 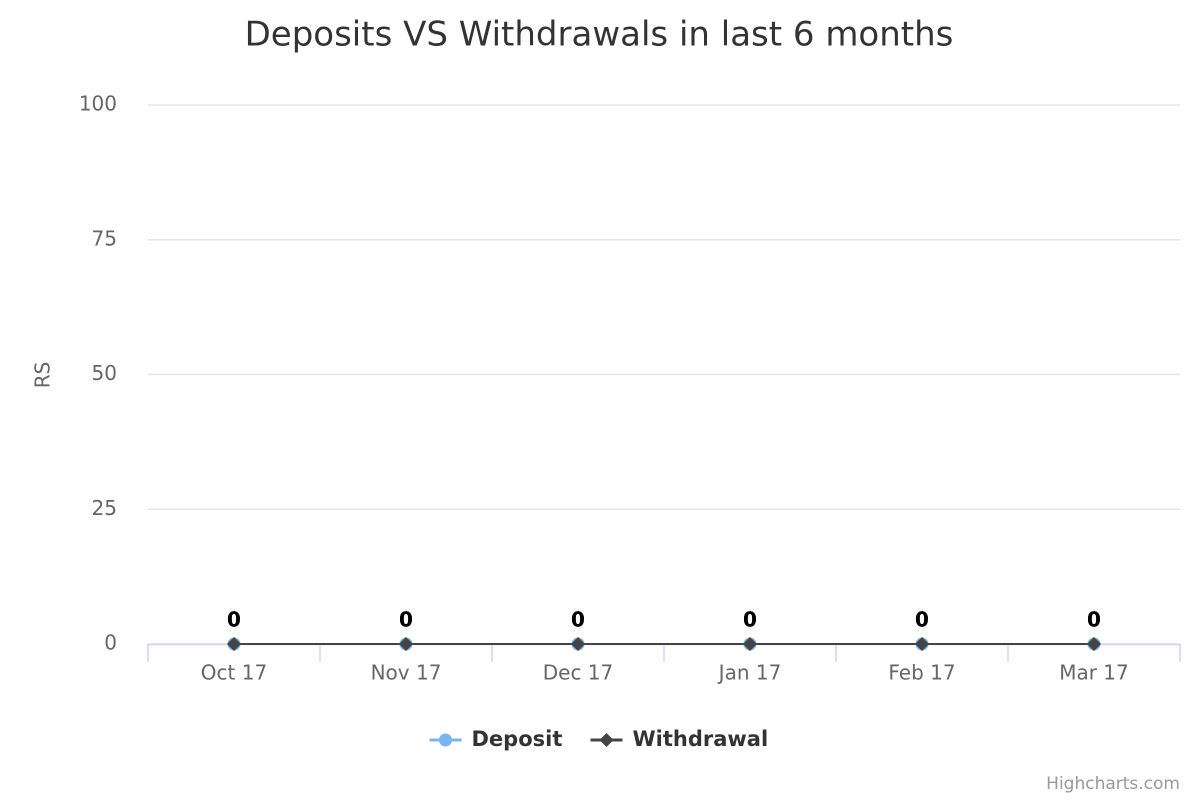 What do you see at coordinates (921, 673) in the screenshot?
I see `x-tick-label: Feb 17` at bounding box center [921, 673].